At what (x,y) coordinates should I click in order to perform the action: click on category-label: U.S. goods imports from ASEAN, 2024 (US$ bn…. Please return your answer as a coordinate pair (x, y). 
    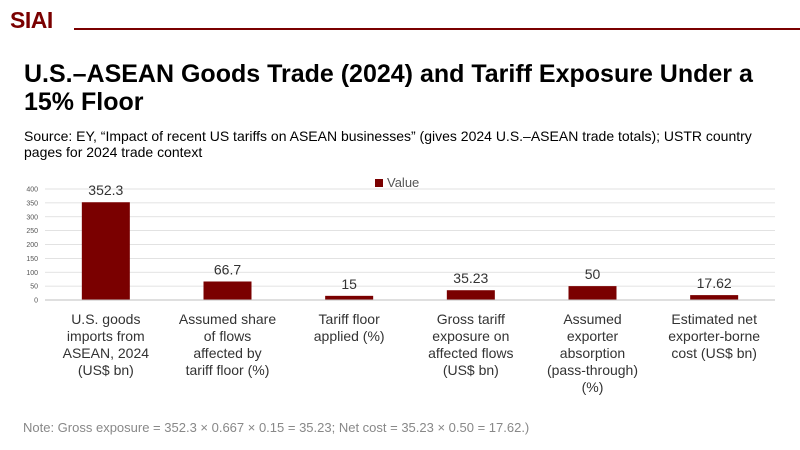
    Looking at the image, I should click on (106, 344).